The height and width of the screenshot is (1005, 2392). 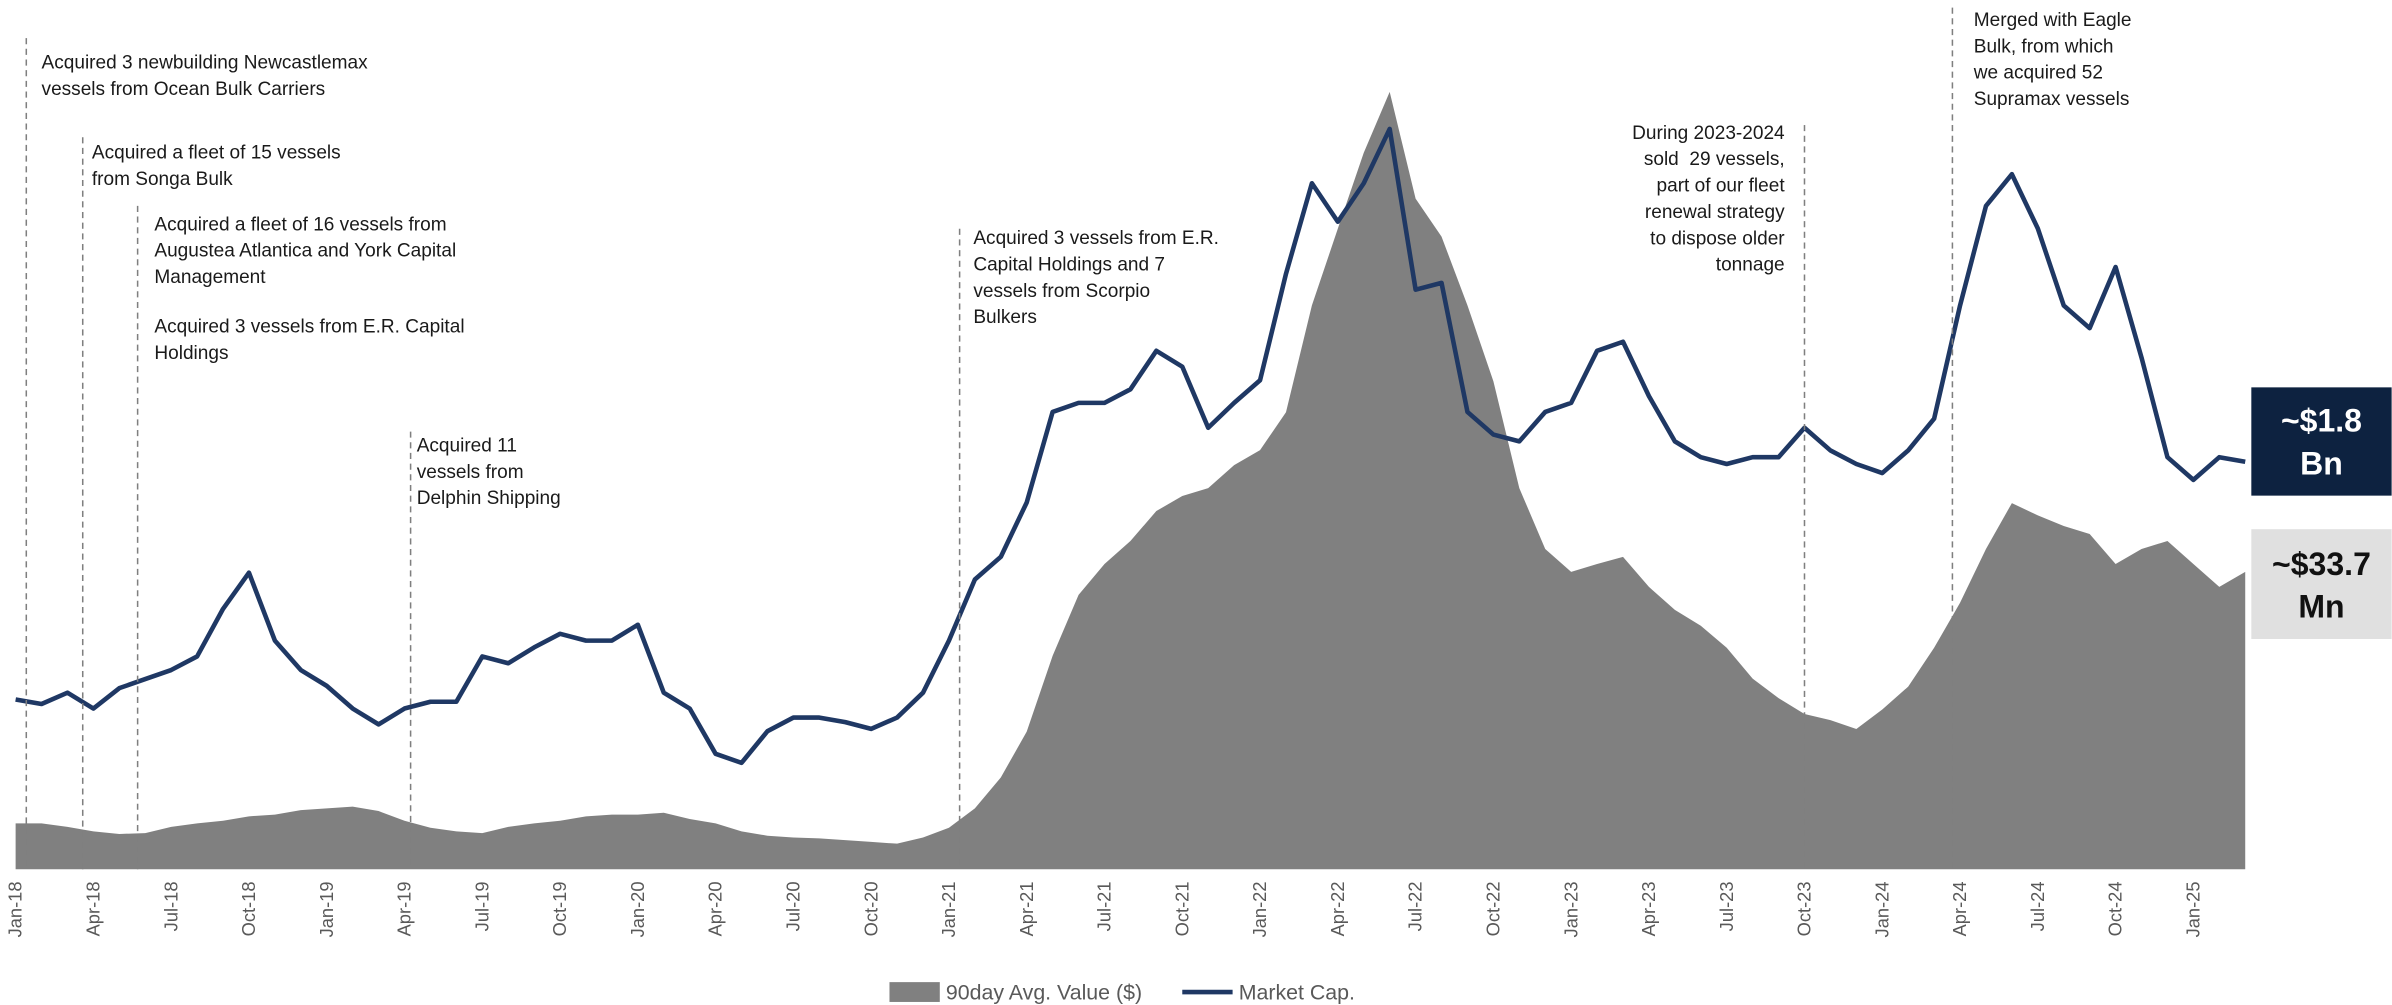 What do you see at coordinates (1959, 908) in the screenshot?
I see `x-tick-label: Apr-24` at bounding box center [1959, 908].